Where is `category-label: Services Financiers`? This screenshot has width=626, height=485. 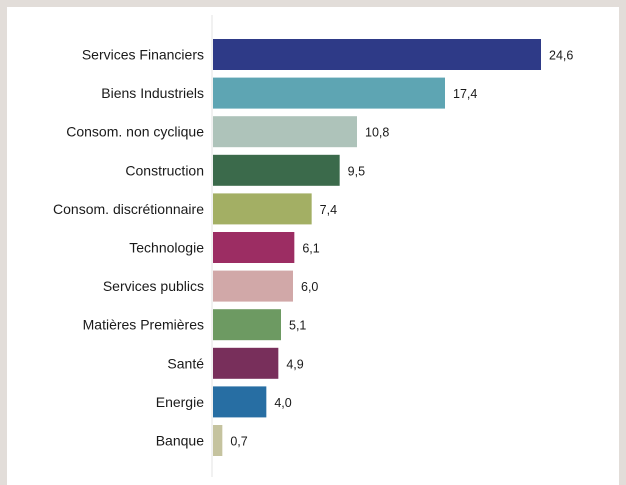
category-label: Services Financiers is located at coordinates (143, 55).